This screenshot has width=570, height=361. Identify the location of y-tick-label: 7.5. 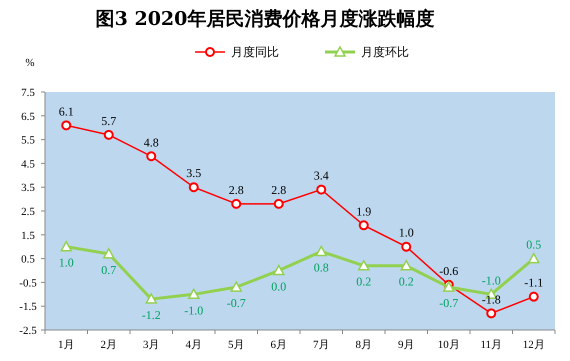
(28, 93).